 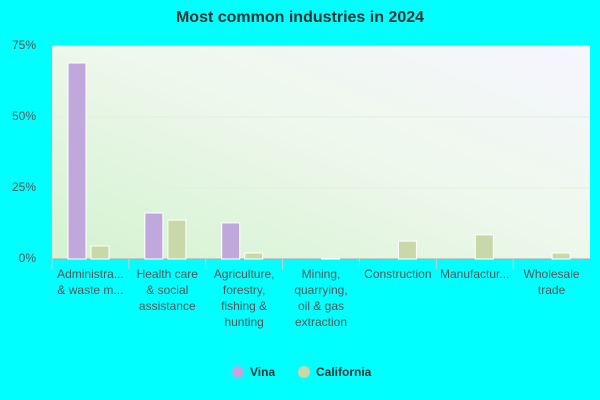 I want to click on x-tick-label: Mining,, so click(x=321, y=274).